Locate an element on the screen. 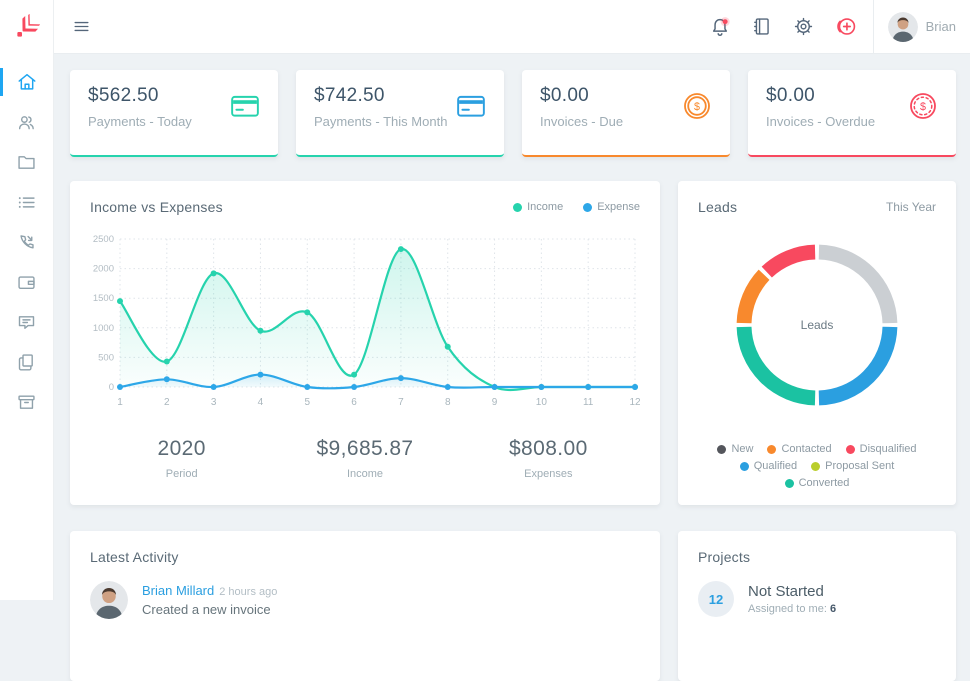 The height and width of the screenshot is (681, 970). stat-card-payments-today: $562.50 Payments - Today is located at coordinates (174, 113).